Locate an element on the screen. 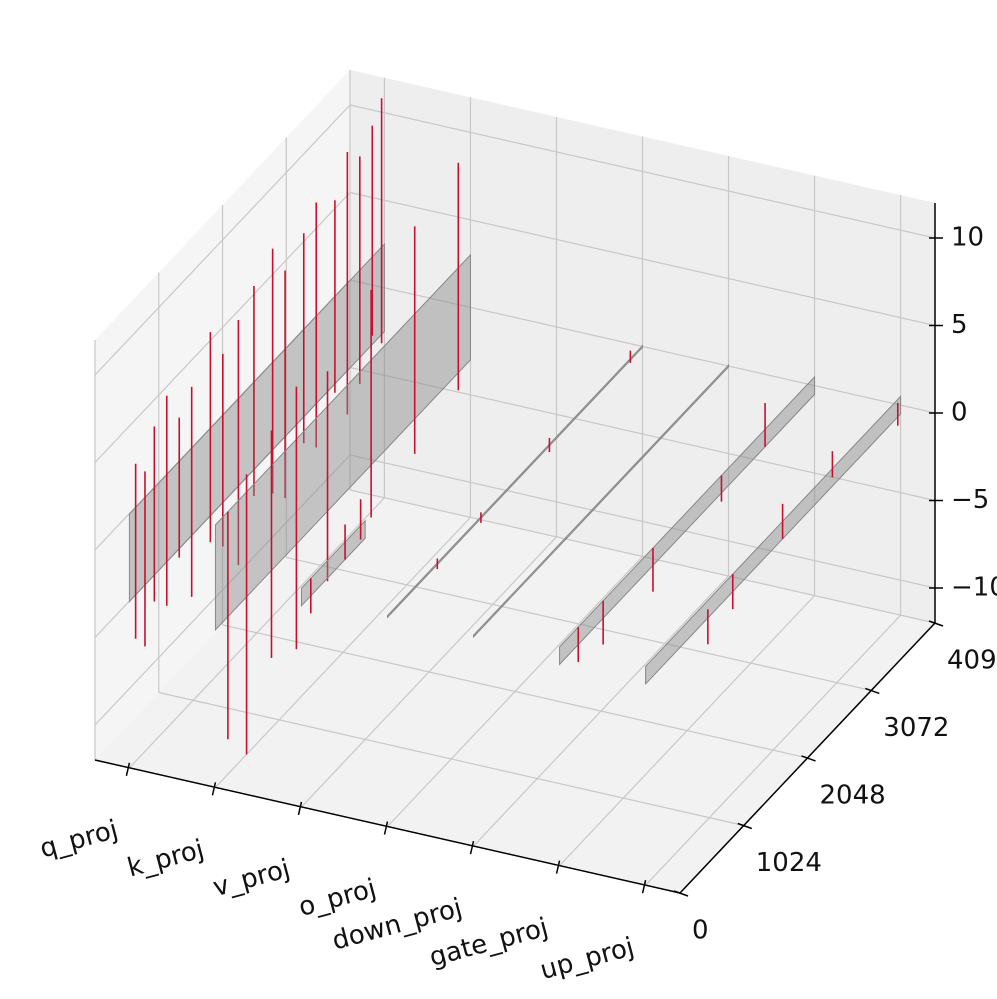 This screenshot has height=999, width=997. y-tick-label: 1024 is located at coordinates (789, 863).